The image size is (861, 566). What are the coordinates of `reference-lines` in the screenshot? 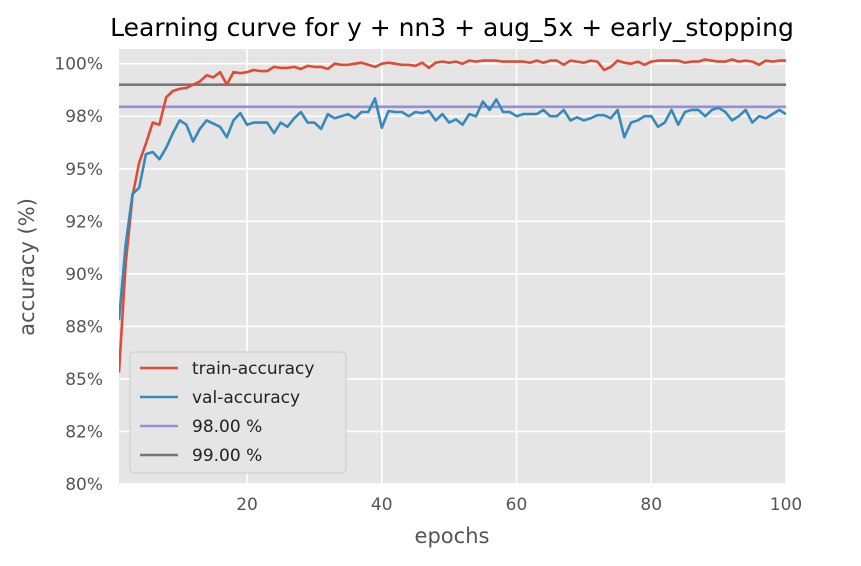 It's located at (452, 96).